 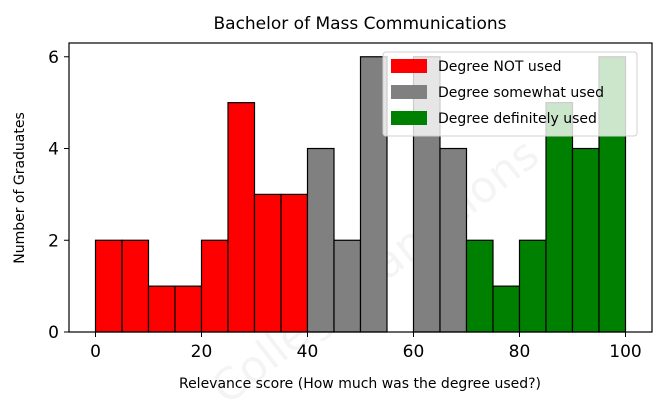 I want to click on x-tick-label: 60, so click(x=414, y=352).